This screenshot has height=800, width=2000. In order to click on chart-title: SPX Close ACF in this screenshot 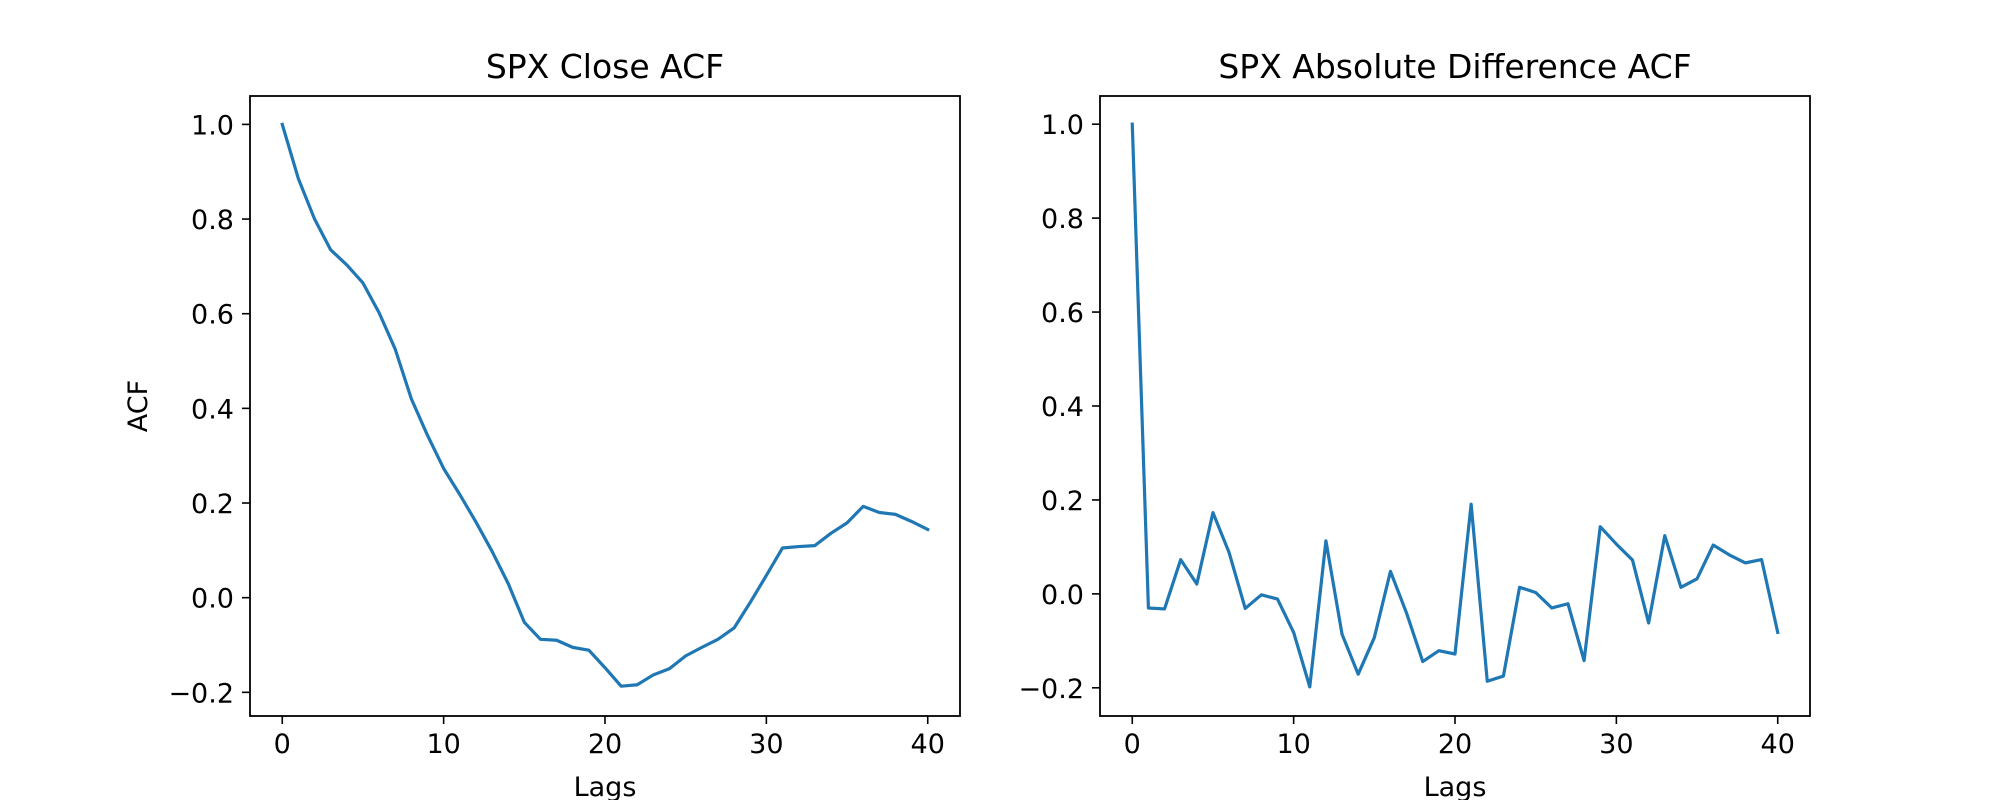, I will do `click(605, 66)`.